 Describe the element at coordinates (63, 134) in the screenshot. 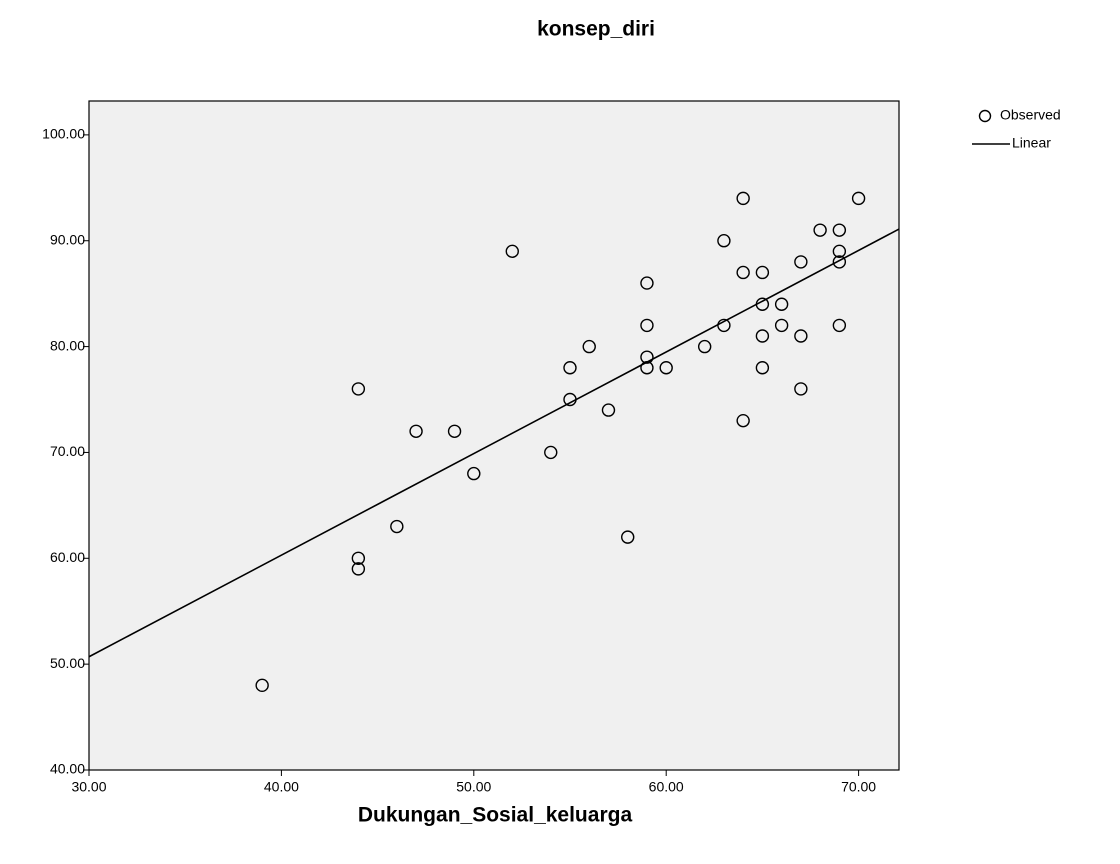

I see `y-tick-label: 100.00` at that location.